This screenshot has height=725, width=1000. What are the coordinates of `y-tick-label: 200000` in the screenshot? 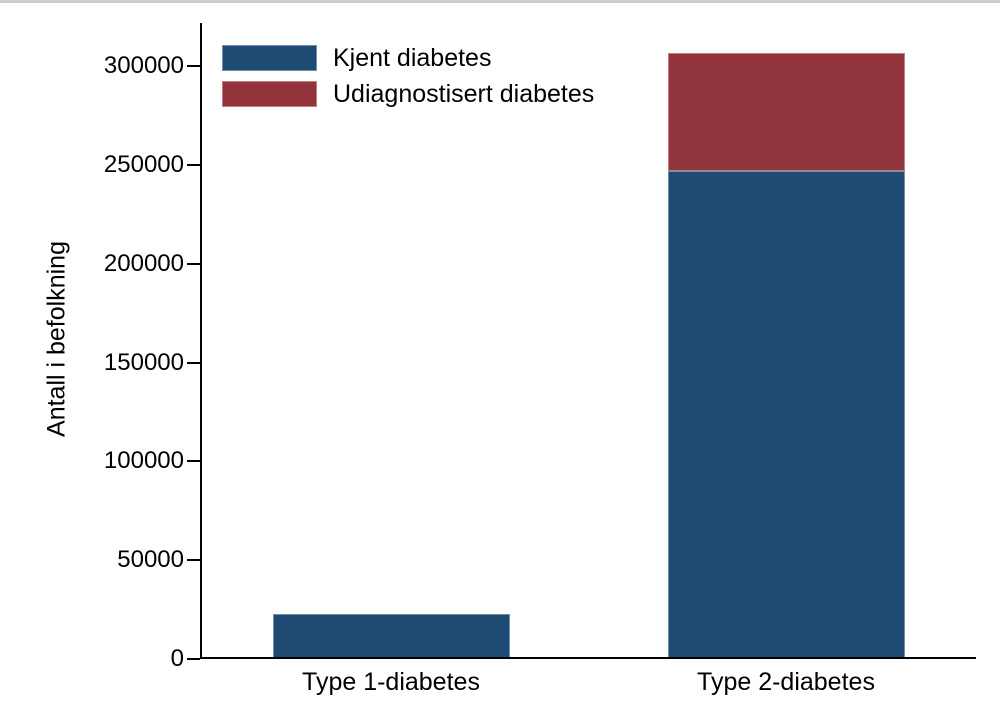 It's located at (143, 263).